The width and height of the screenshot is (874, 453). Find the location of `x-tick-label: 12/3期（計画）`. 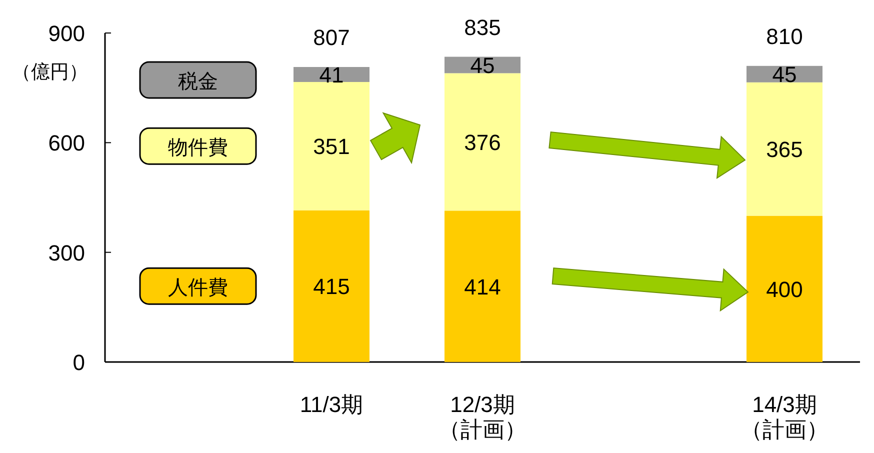

x-tick-label: 12/3期（計画） is located at coordinates (483, 417).